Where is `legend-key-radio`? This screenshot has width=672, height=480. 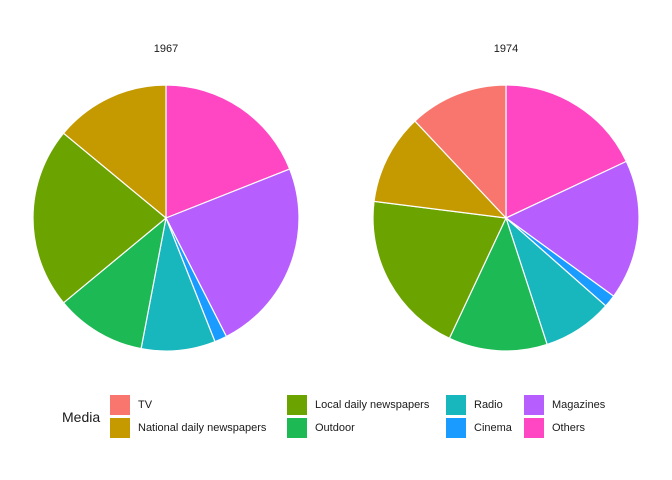
legend-key-radio is located at coordinates (456, 405).